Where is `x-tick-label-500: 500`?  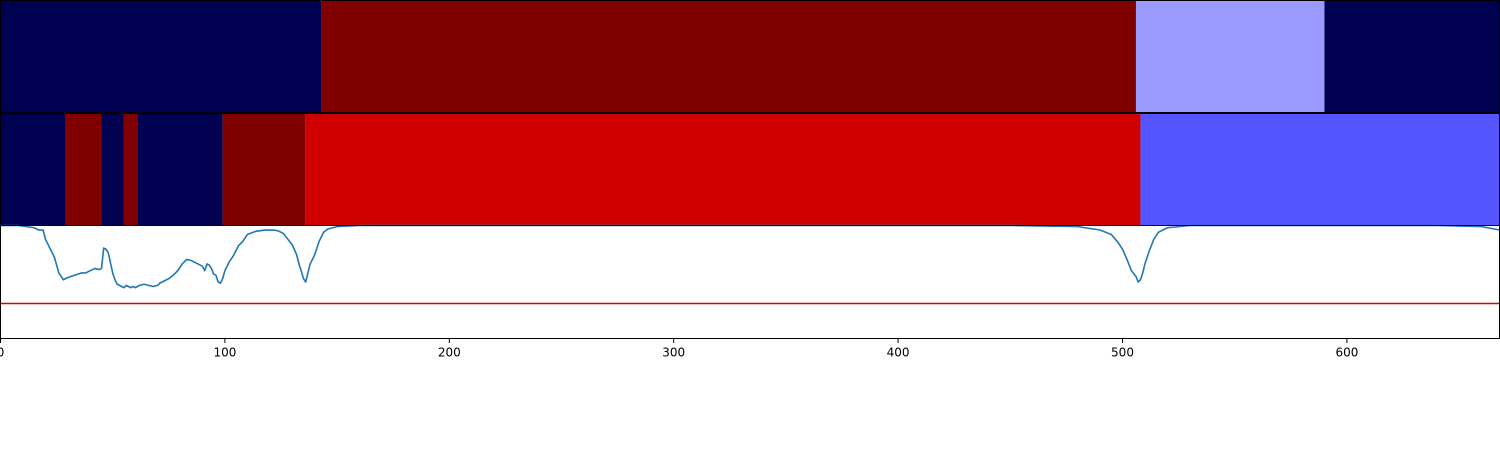 x-tick-label-500: 500 is located at coordinates (1122, 353).